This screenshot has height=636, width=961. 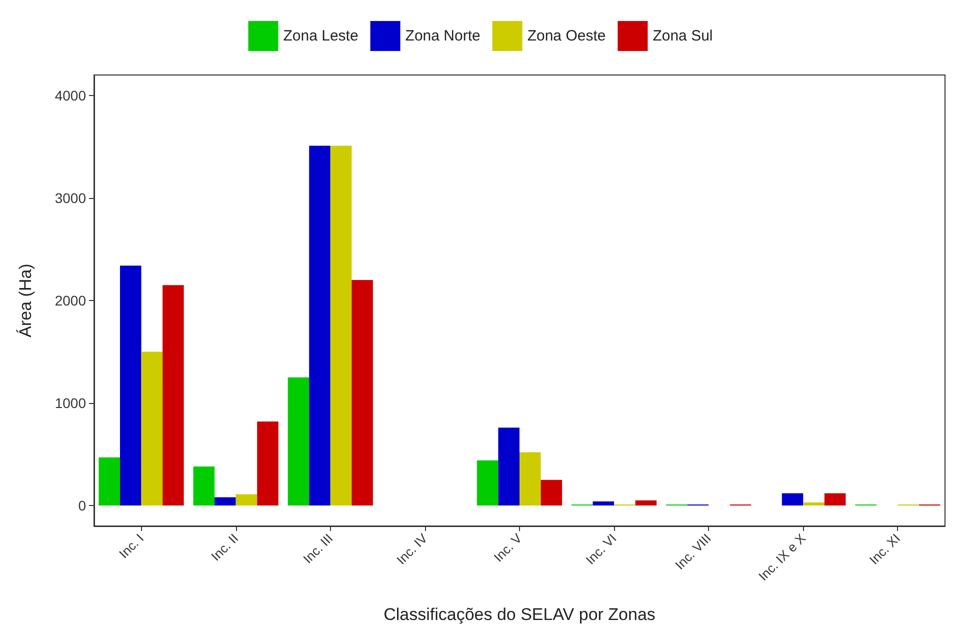 I want to click on x-tick-label: Inc. XI, so click(x=885, y=549).